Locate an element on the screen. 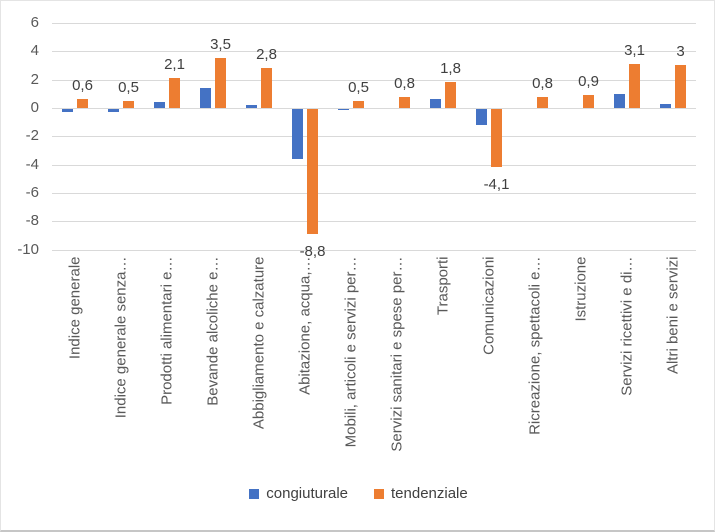 The height and width of the screenshot is (532, 715). x-axis-category-label: Trasporti is located at coordinates (442, 285).